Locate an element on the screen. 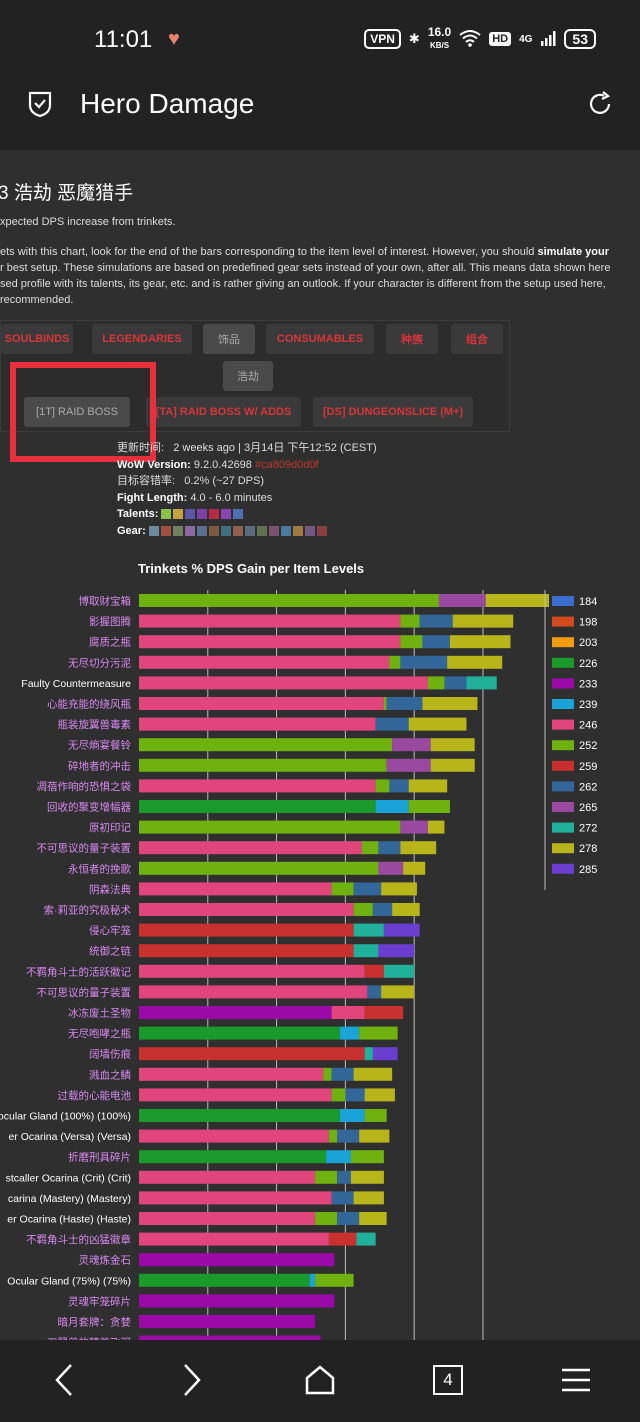 This screenshot has width=640, height=1422. bar-label: 永恒者的挽歌 is located at coordinates (99, 868).